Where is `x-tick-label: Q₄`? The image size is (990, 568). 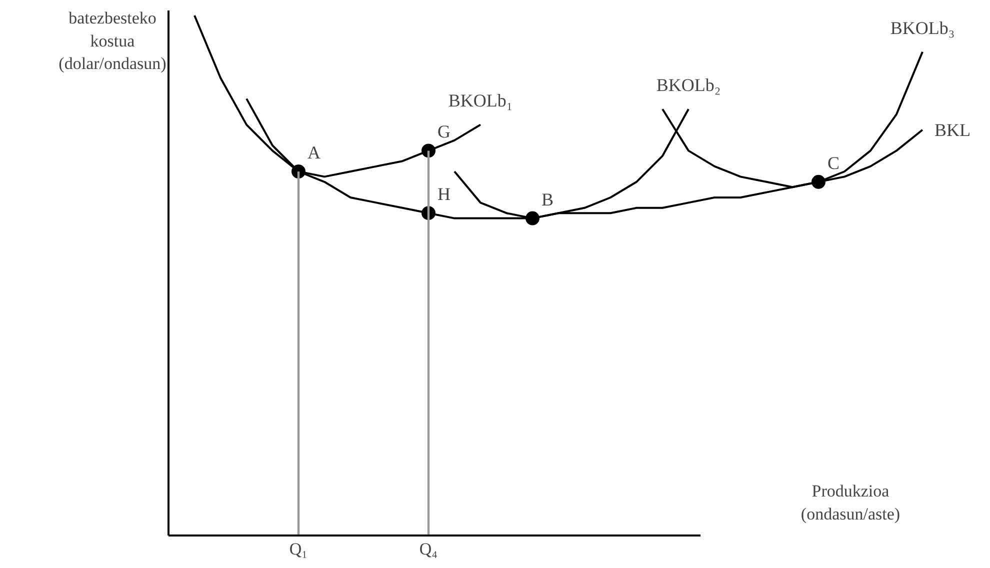 x-tick-label: Q₄ is located at coordinates (428, 549).